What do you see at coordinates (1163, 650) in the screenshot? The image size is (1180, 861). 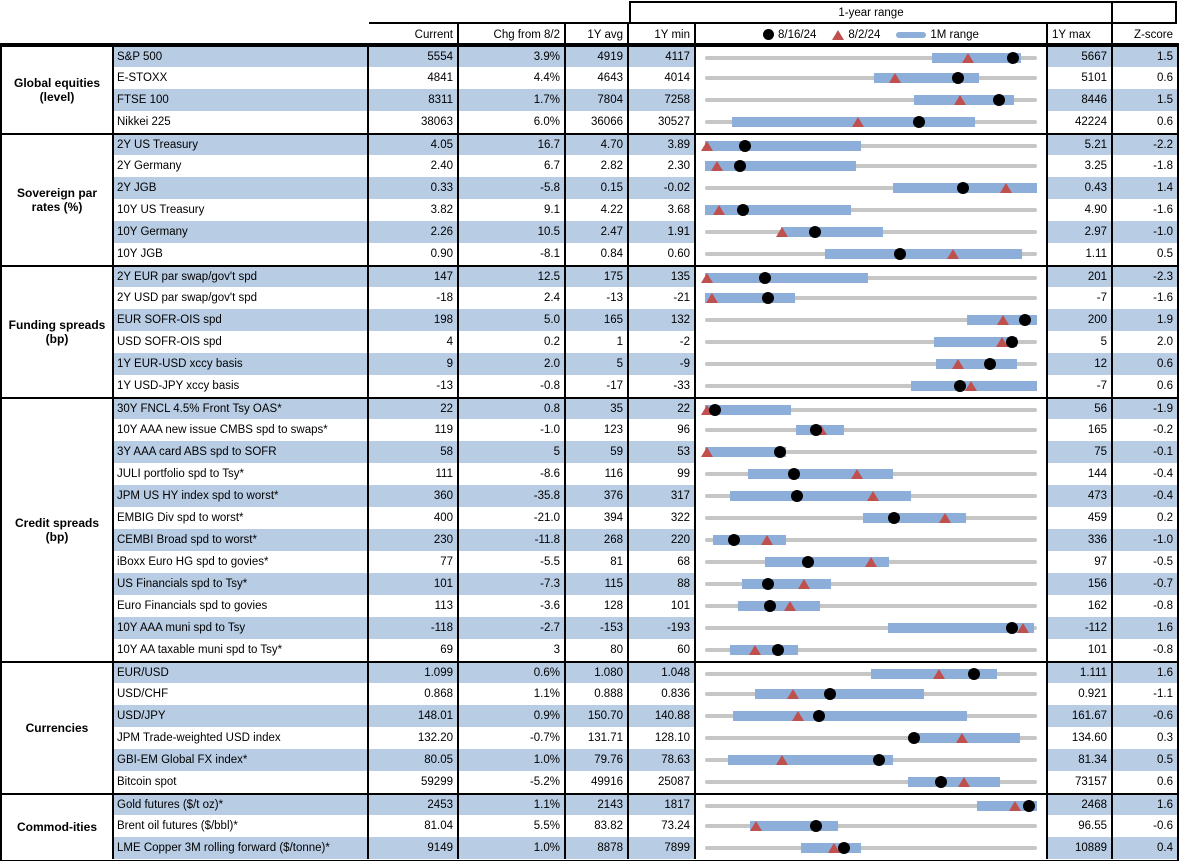 I see `cell-zscore: -0.8` at bounding box center [1163, 650].